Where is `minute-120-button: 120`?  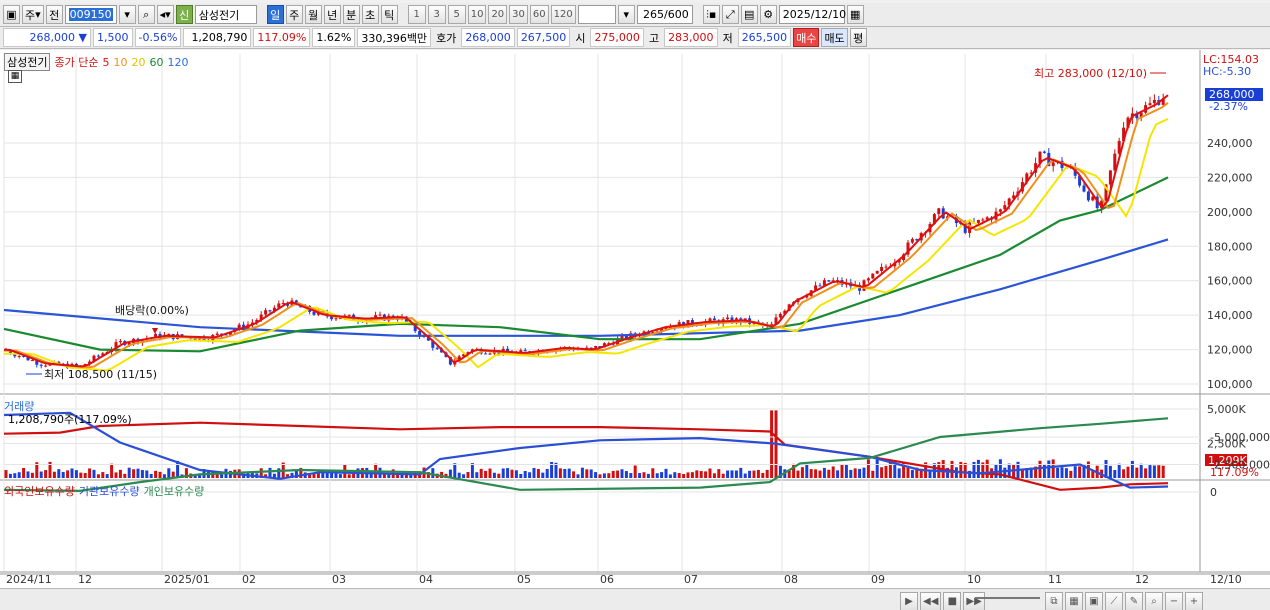 minute-120-button: 120 is located at coordinates (563, 14).